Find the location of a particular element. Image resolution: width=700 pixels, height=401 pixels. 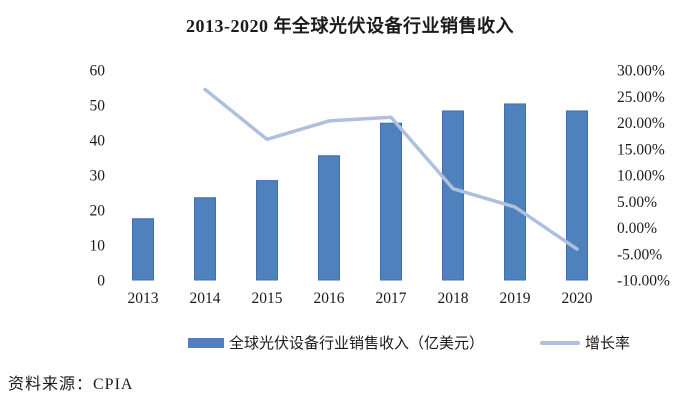

right-axis-tick-label: 0.00% is located at coordinates (637, 228).